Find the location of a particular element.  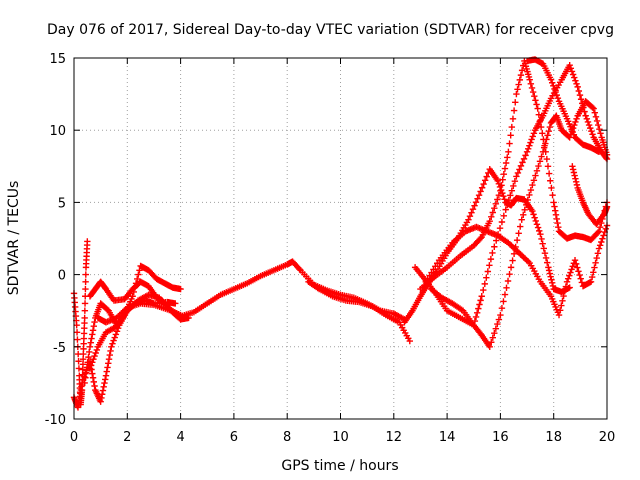

x-tick-label: 8 is located at coordinates (287, 437).